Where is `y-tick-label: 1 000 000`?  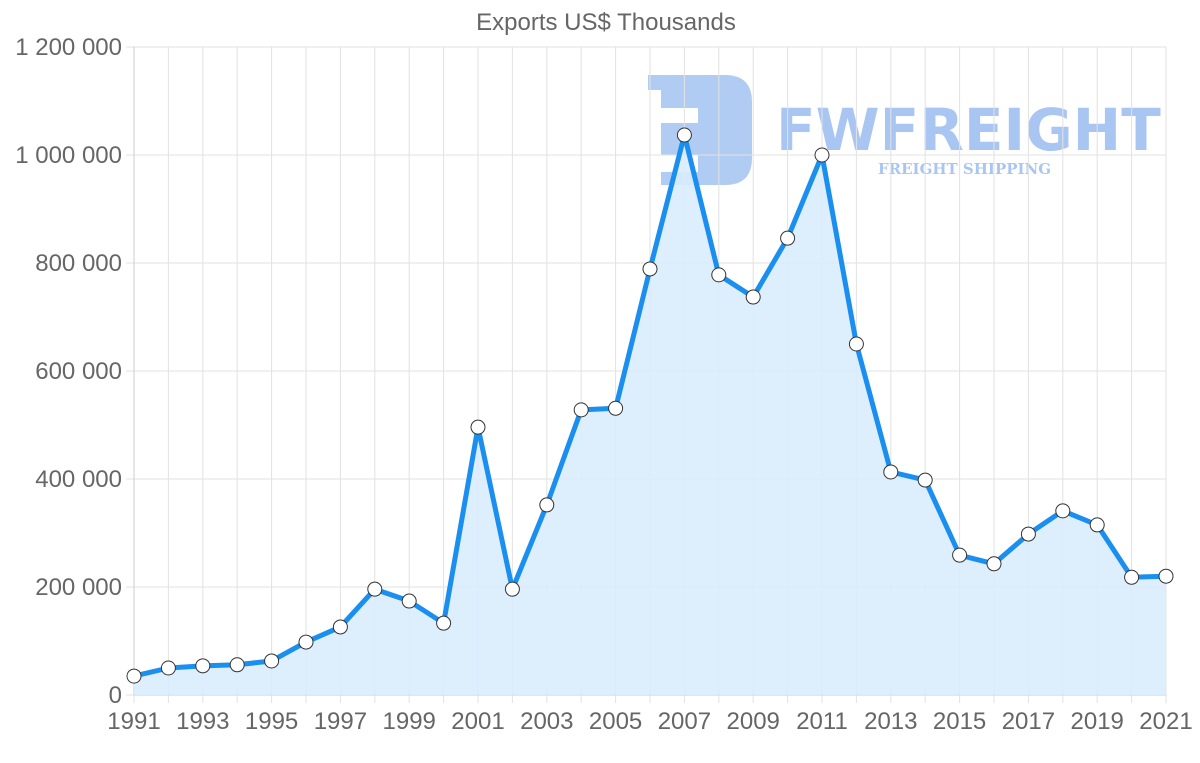
y-tick-label: 1 000 000 is located at coordinates (68, 155).